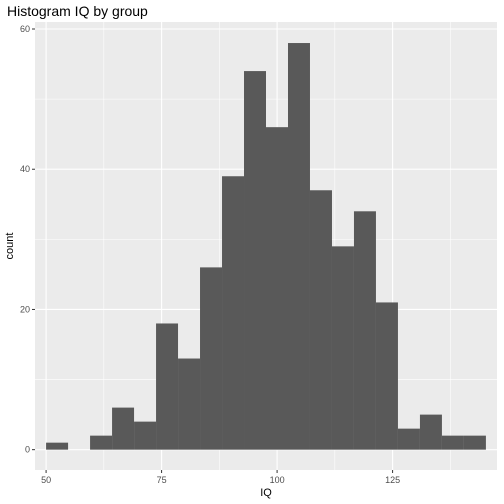  What do you see at coordinates (220, 477) in the screenshot?
I see `x-axis: 50 75 100 125` at bounding box center [220, 477].